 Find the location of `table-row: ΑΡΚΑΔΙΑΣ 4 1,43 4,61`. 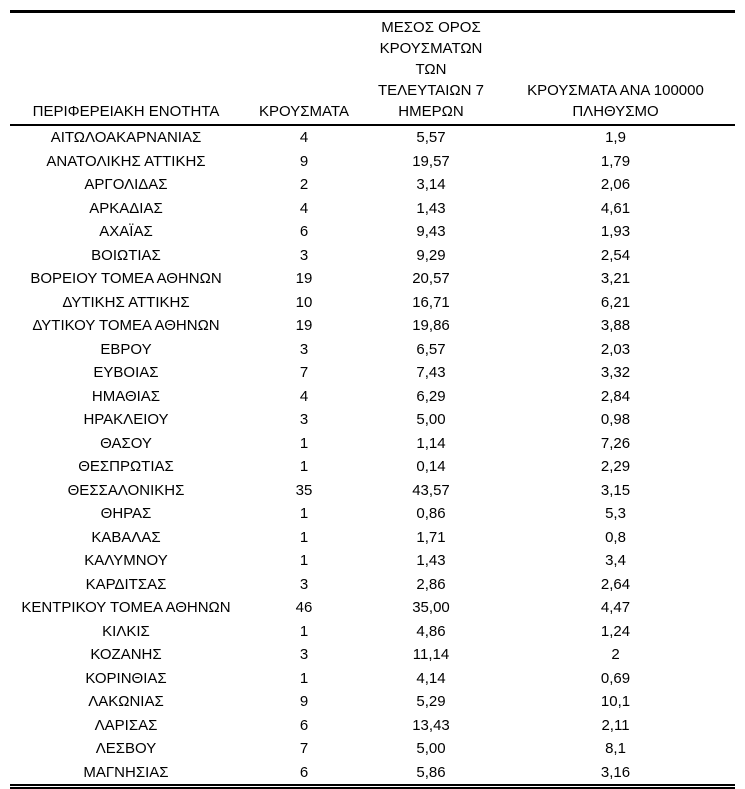

table-row: ΑΡΚΑΔΙΑΣ 4 1,43 4,61 is located at coordinates (372, 209).